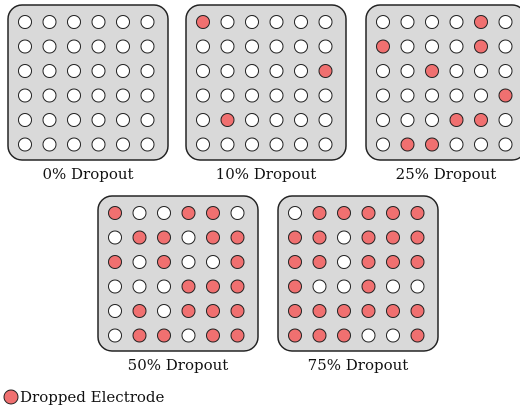  Describe the element at coordinates (266, 174) in the screenshot. I see `panel-label: 10% Dropout` at that location.